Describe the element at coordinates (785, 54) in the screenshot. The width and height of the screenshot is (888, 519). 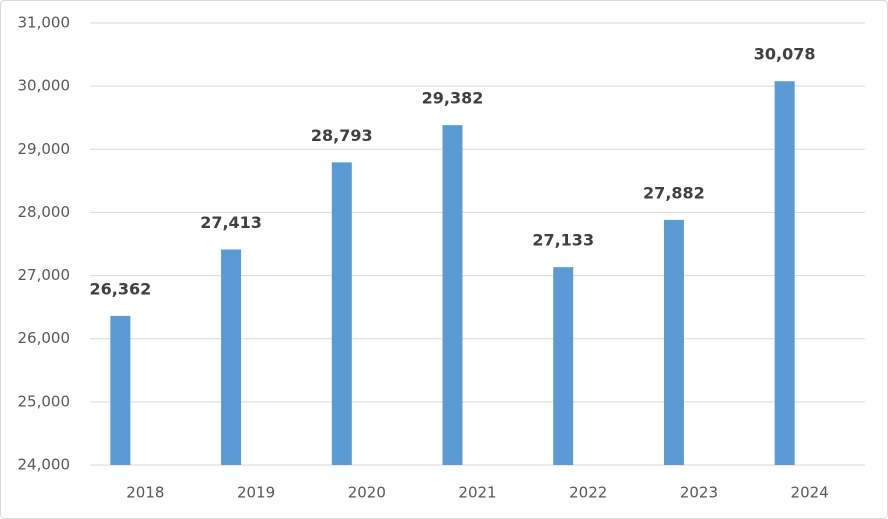
I see `value-label: 30,078` at that location.